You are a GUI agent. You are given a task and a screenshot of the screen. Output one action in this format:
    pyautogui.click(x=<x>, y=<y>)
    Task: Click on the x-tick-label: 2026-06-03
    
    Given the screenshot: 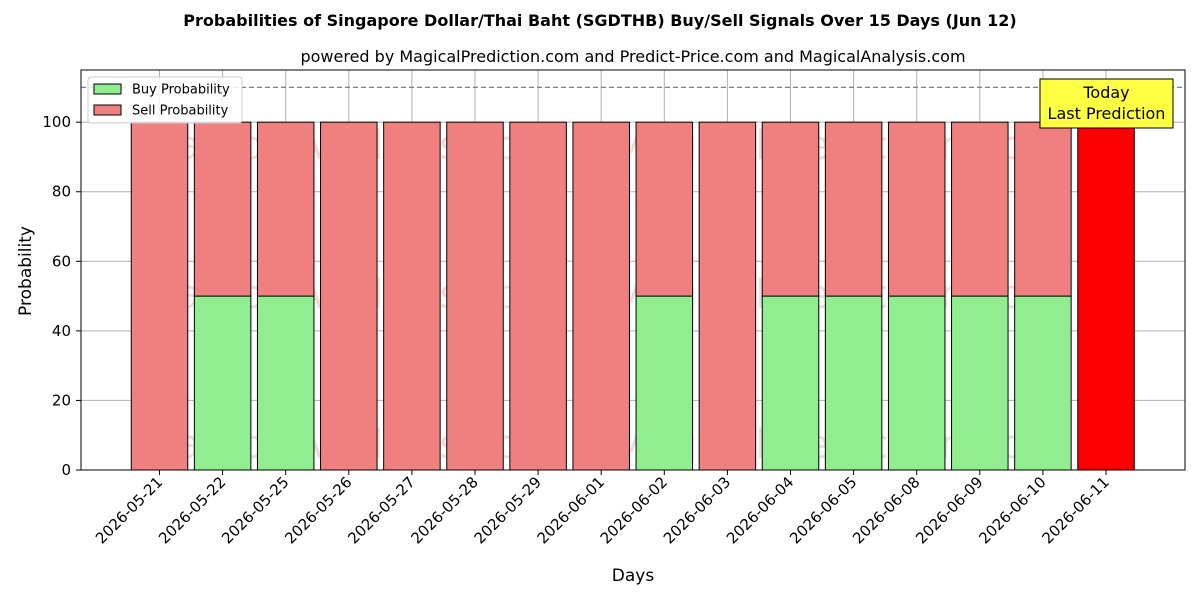 What is the action you would take?
    pyautogui.click(x=697, y=510)
    